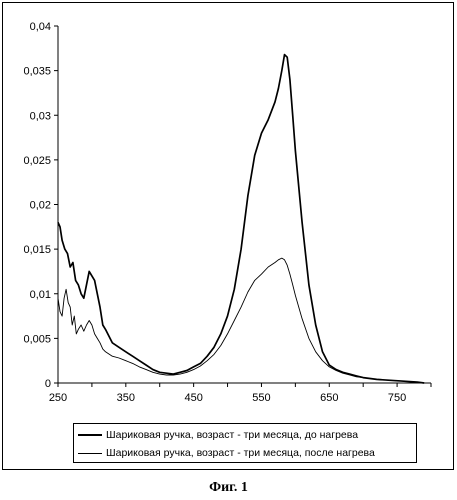 This screenshot has width=457, height=500. Describe the element at coordinates (40, 116) in the screenshot. I see `y-tick-label: 0,03` at that location.